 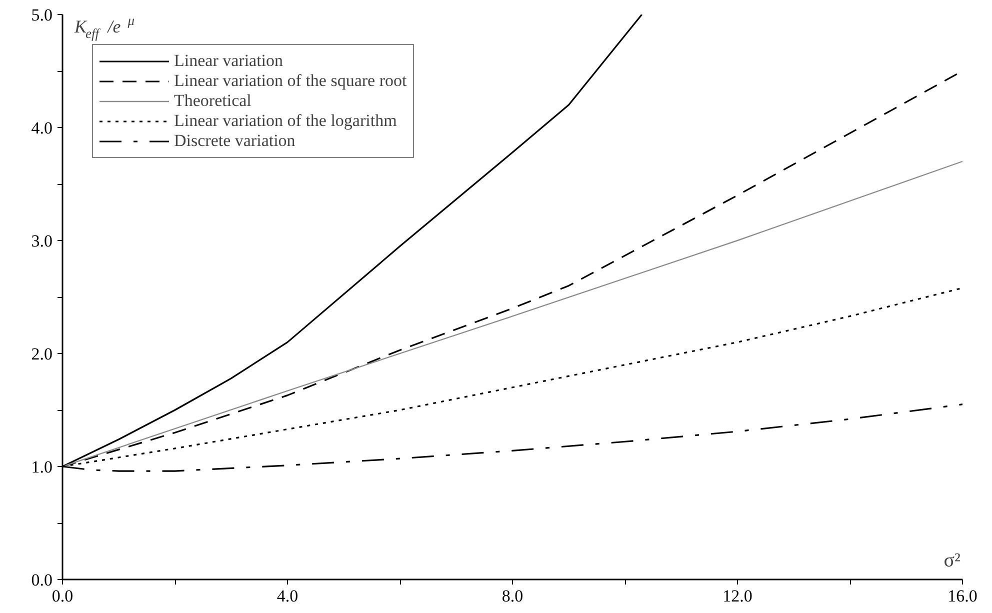 I want to click on legend-label: Linear variation of the logarithm, so click(x=285, y=121).